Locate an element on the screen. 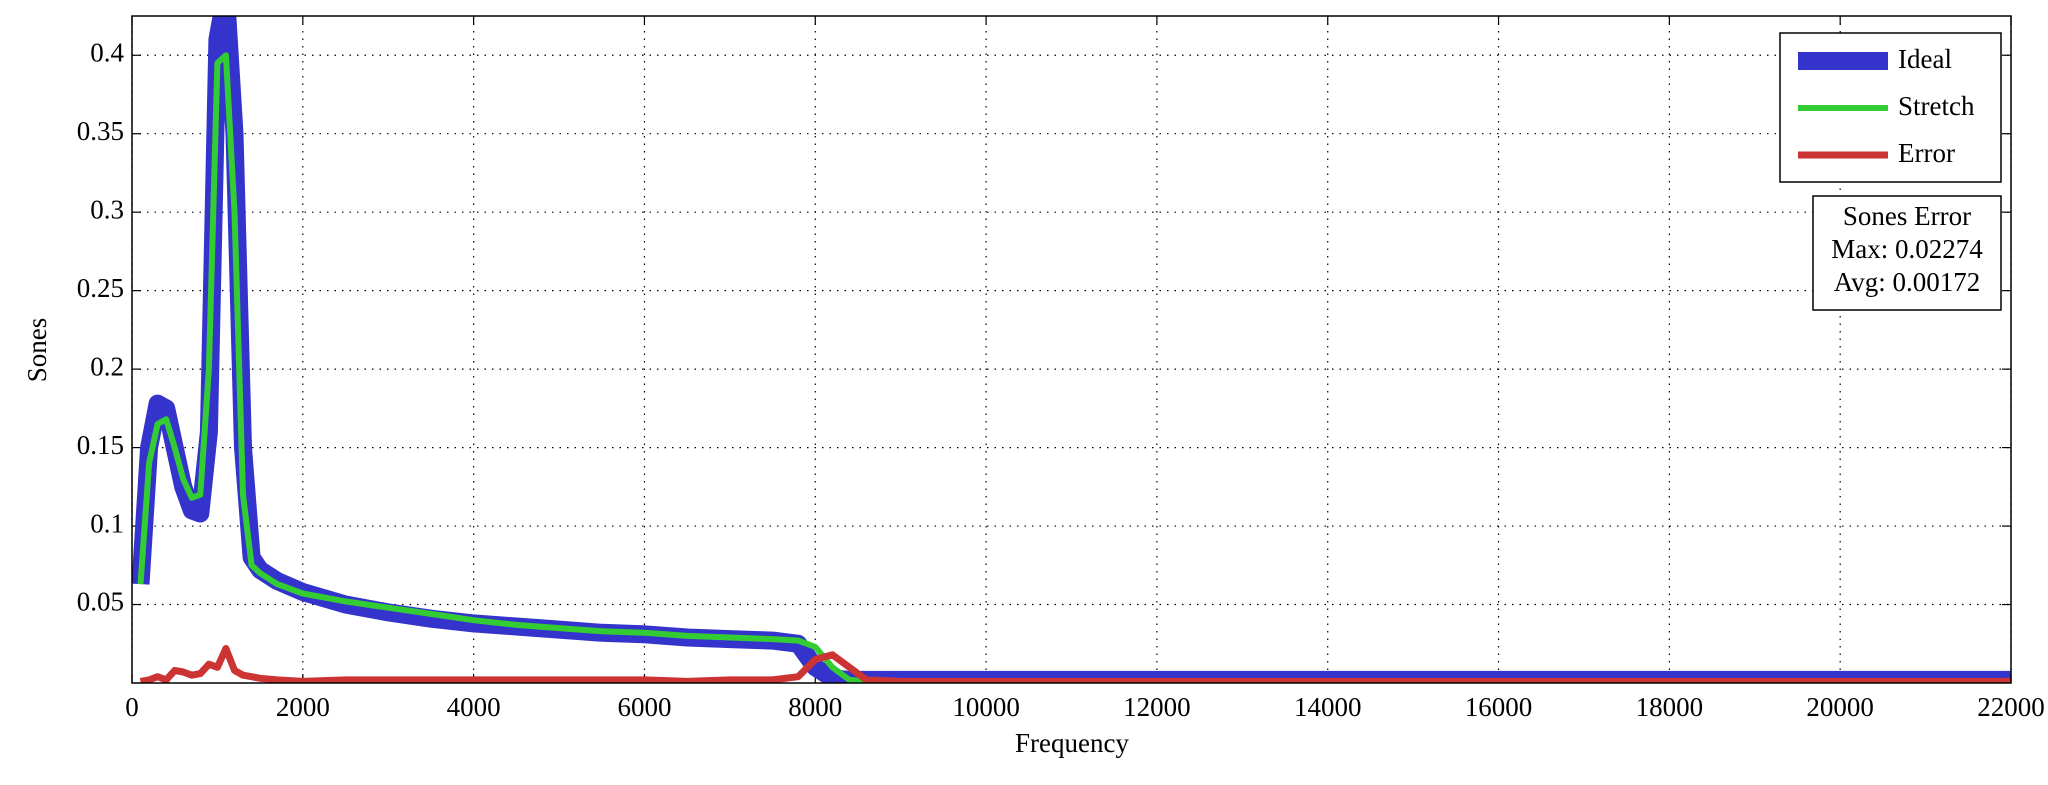 This screenshot has height=785, width=2048. x-tick-label: 16000 is located at coordinates (1499, 707).